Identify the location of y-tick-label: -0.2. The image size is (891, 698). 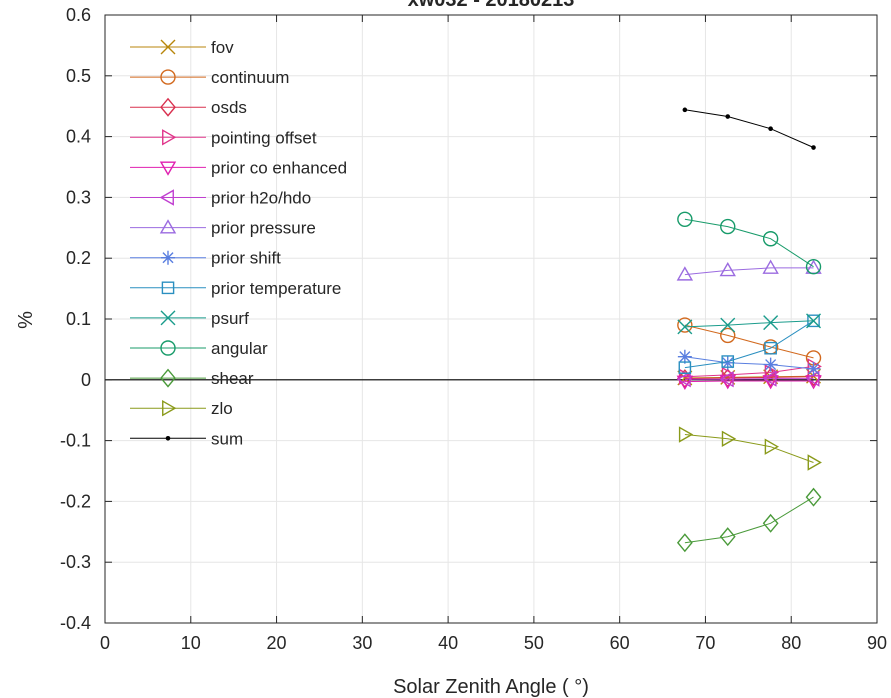
(75, 501).